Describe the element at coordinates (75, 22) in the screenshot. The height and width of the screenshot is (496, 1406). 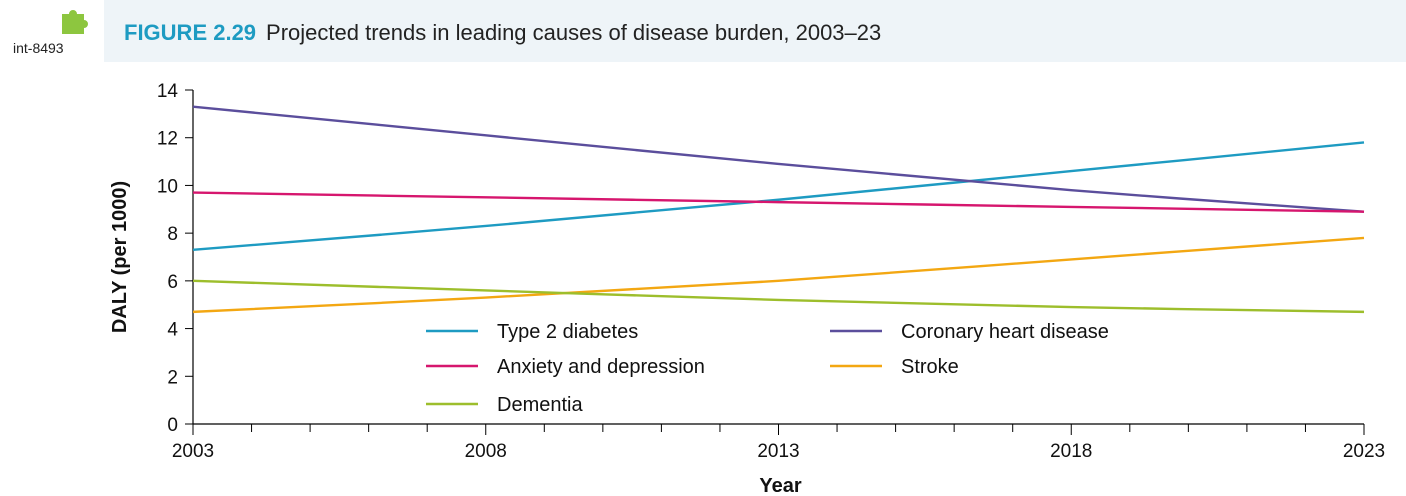
I see `puzzle-piece-icon` at that location.